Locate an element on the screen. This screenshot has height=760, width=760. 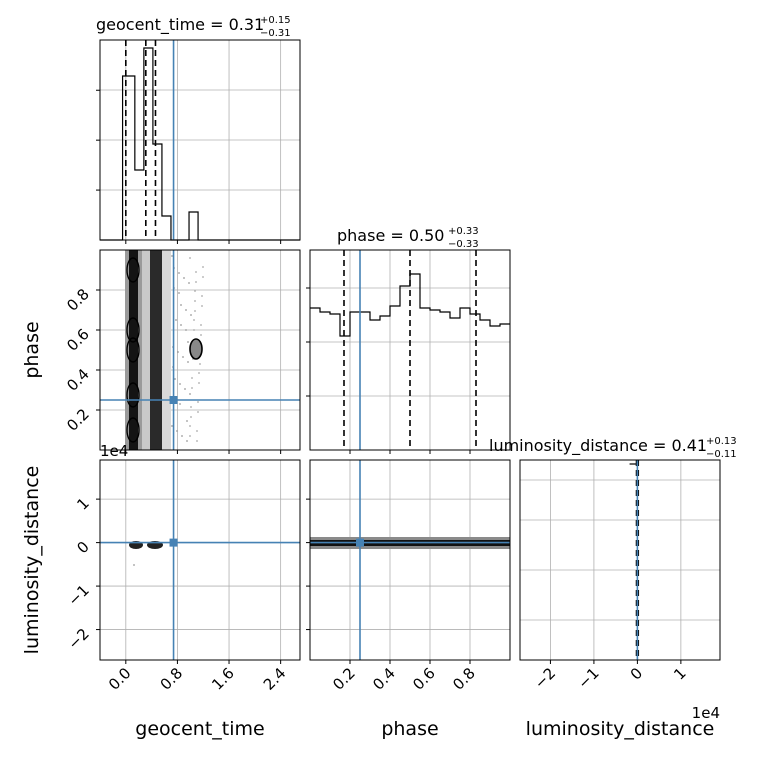
panel-luminosity-distance-vs-geocent-time: 0.0 0.8 1.6 2.4 −2 −1 0 1 1e4 is located at coordinates (182, 568).